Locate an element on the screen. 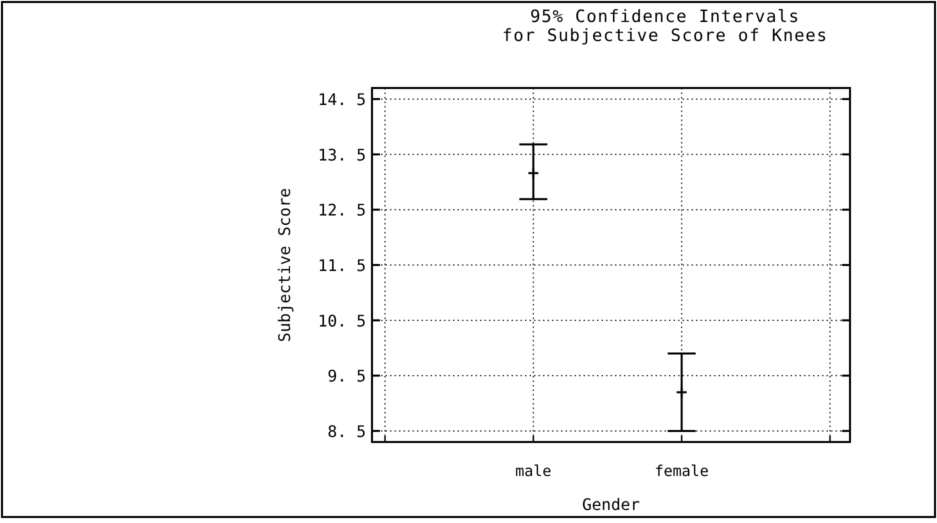 The image size is (937, 523). y-tick-label: 10. 5 is located at coordinates (342, 320).